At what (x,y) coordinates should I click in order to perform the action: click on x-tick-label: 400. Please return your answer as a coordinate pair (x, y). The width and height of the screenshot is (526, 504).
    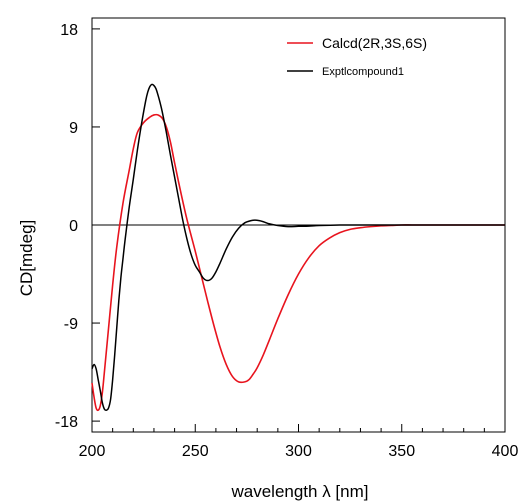
    Looking at the image, I should click on (505, 451).